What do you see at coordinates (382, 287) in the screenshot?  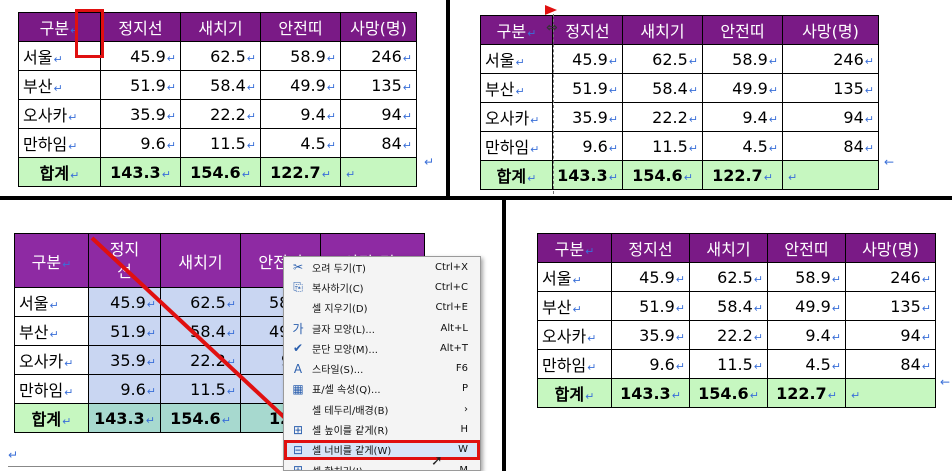 I see `menu-item-copy: ⎘ 복사하기(C) Ctrl+C` at bounding box center [382, 287].